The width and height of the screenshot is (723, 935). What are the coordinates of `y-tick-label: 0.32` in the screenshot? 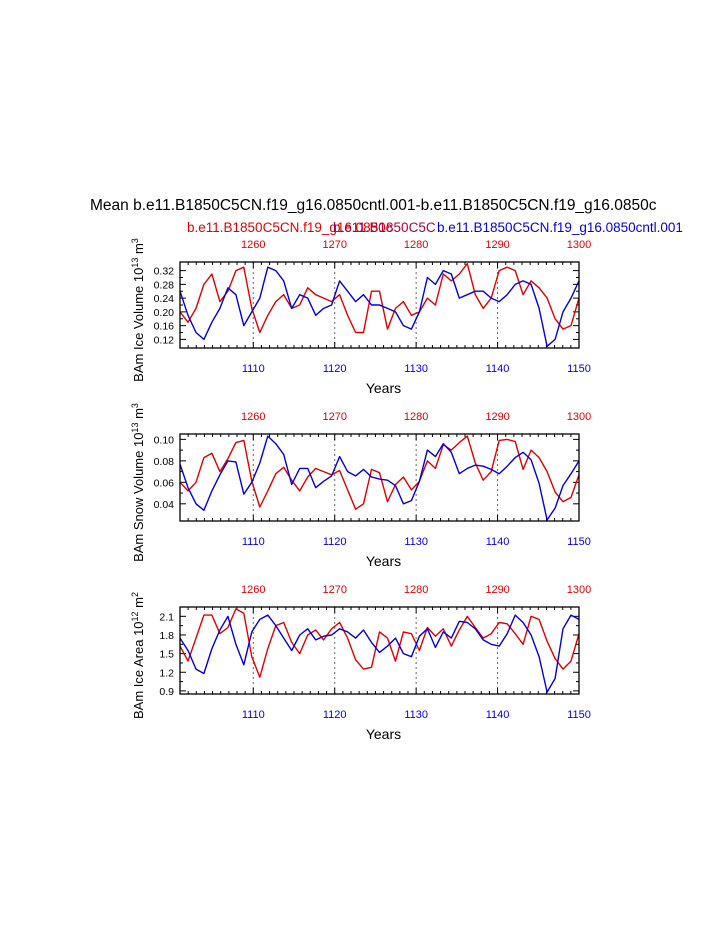 It's located at (164, 272).